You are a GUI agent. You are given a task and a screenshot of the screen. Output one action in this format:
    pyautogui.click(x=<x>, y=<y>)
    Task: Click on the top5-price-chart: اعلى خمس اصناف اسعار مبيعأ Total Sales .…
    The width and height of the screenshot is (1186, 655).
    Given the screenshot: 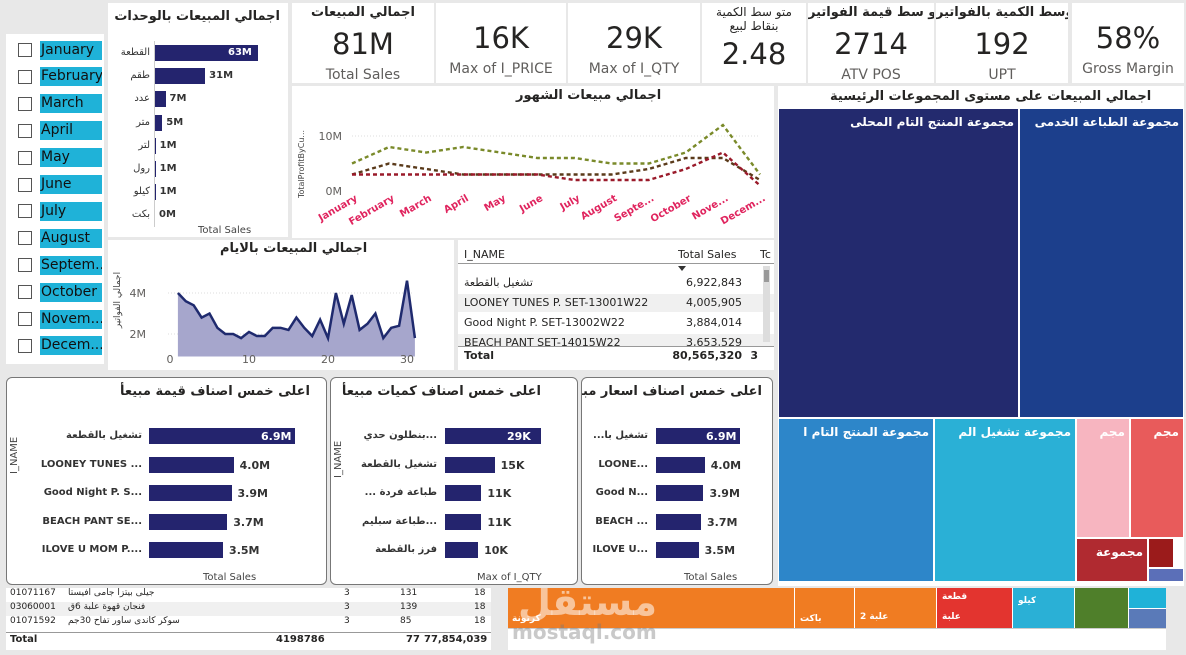 What is the action you would take?
    pyautogui.click(x=677, y=481)
    